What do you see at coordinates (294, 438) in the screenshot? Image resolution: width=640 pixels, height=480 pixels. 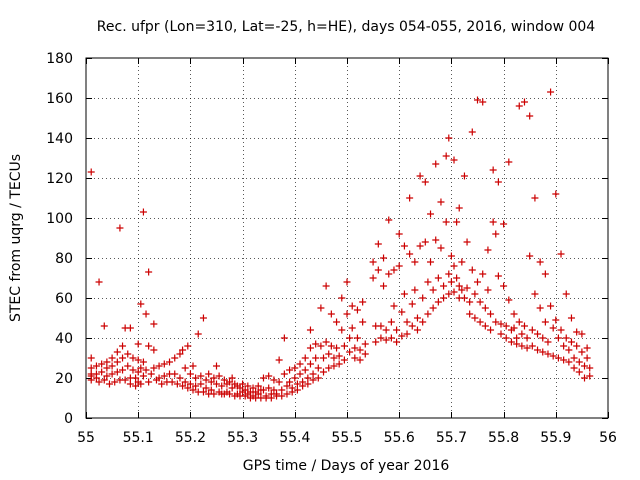 I see `x-tick-label: 55.4` at bounding box center [294, 438].